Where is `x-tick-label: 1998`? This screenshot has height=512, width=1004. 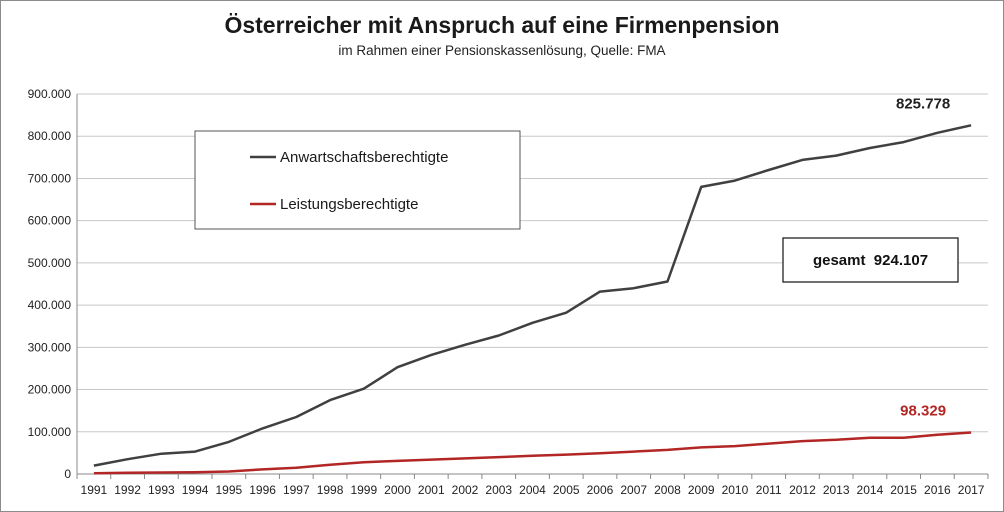 x-tick-label: 1998 is located at coordinates (330, 490).